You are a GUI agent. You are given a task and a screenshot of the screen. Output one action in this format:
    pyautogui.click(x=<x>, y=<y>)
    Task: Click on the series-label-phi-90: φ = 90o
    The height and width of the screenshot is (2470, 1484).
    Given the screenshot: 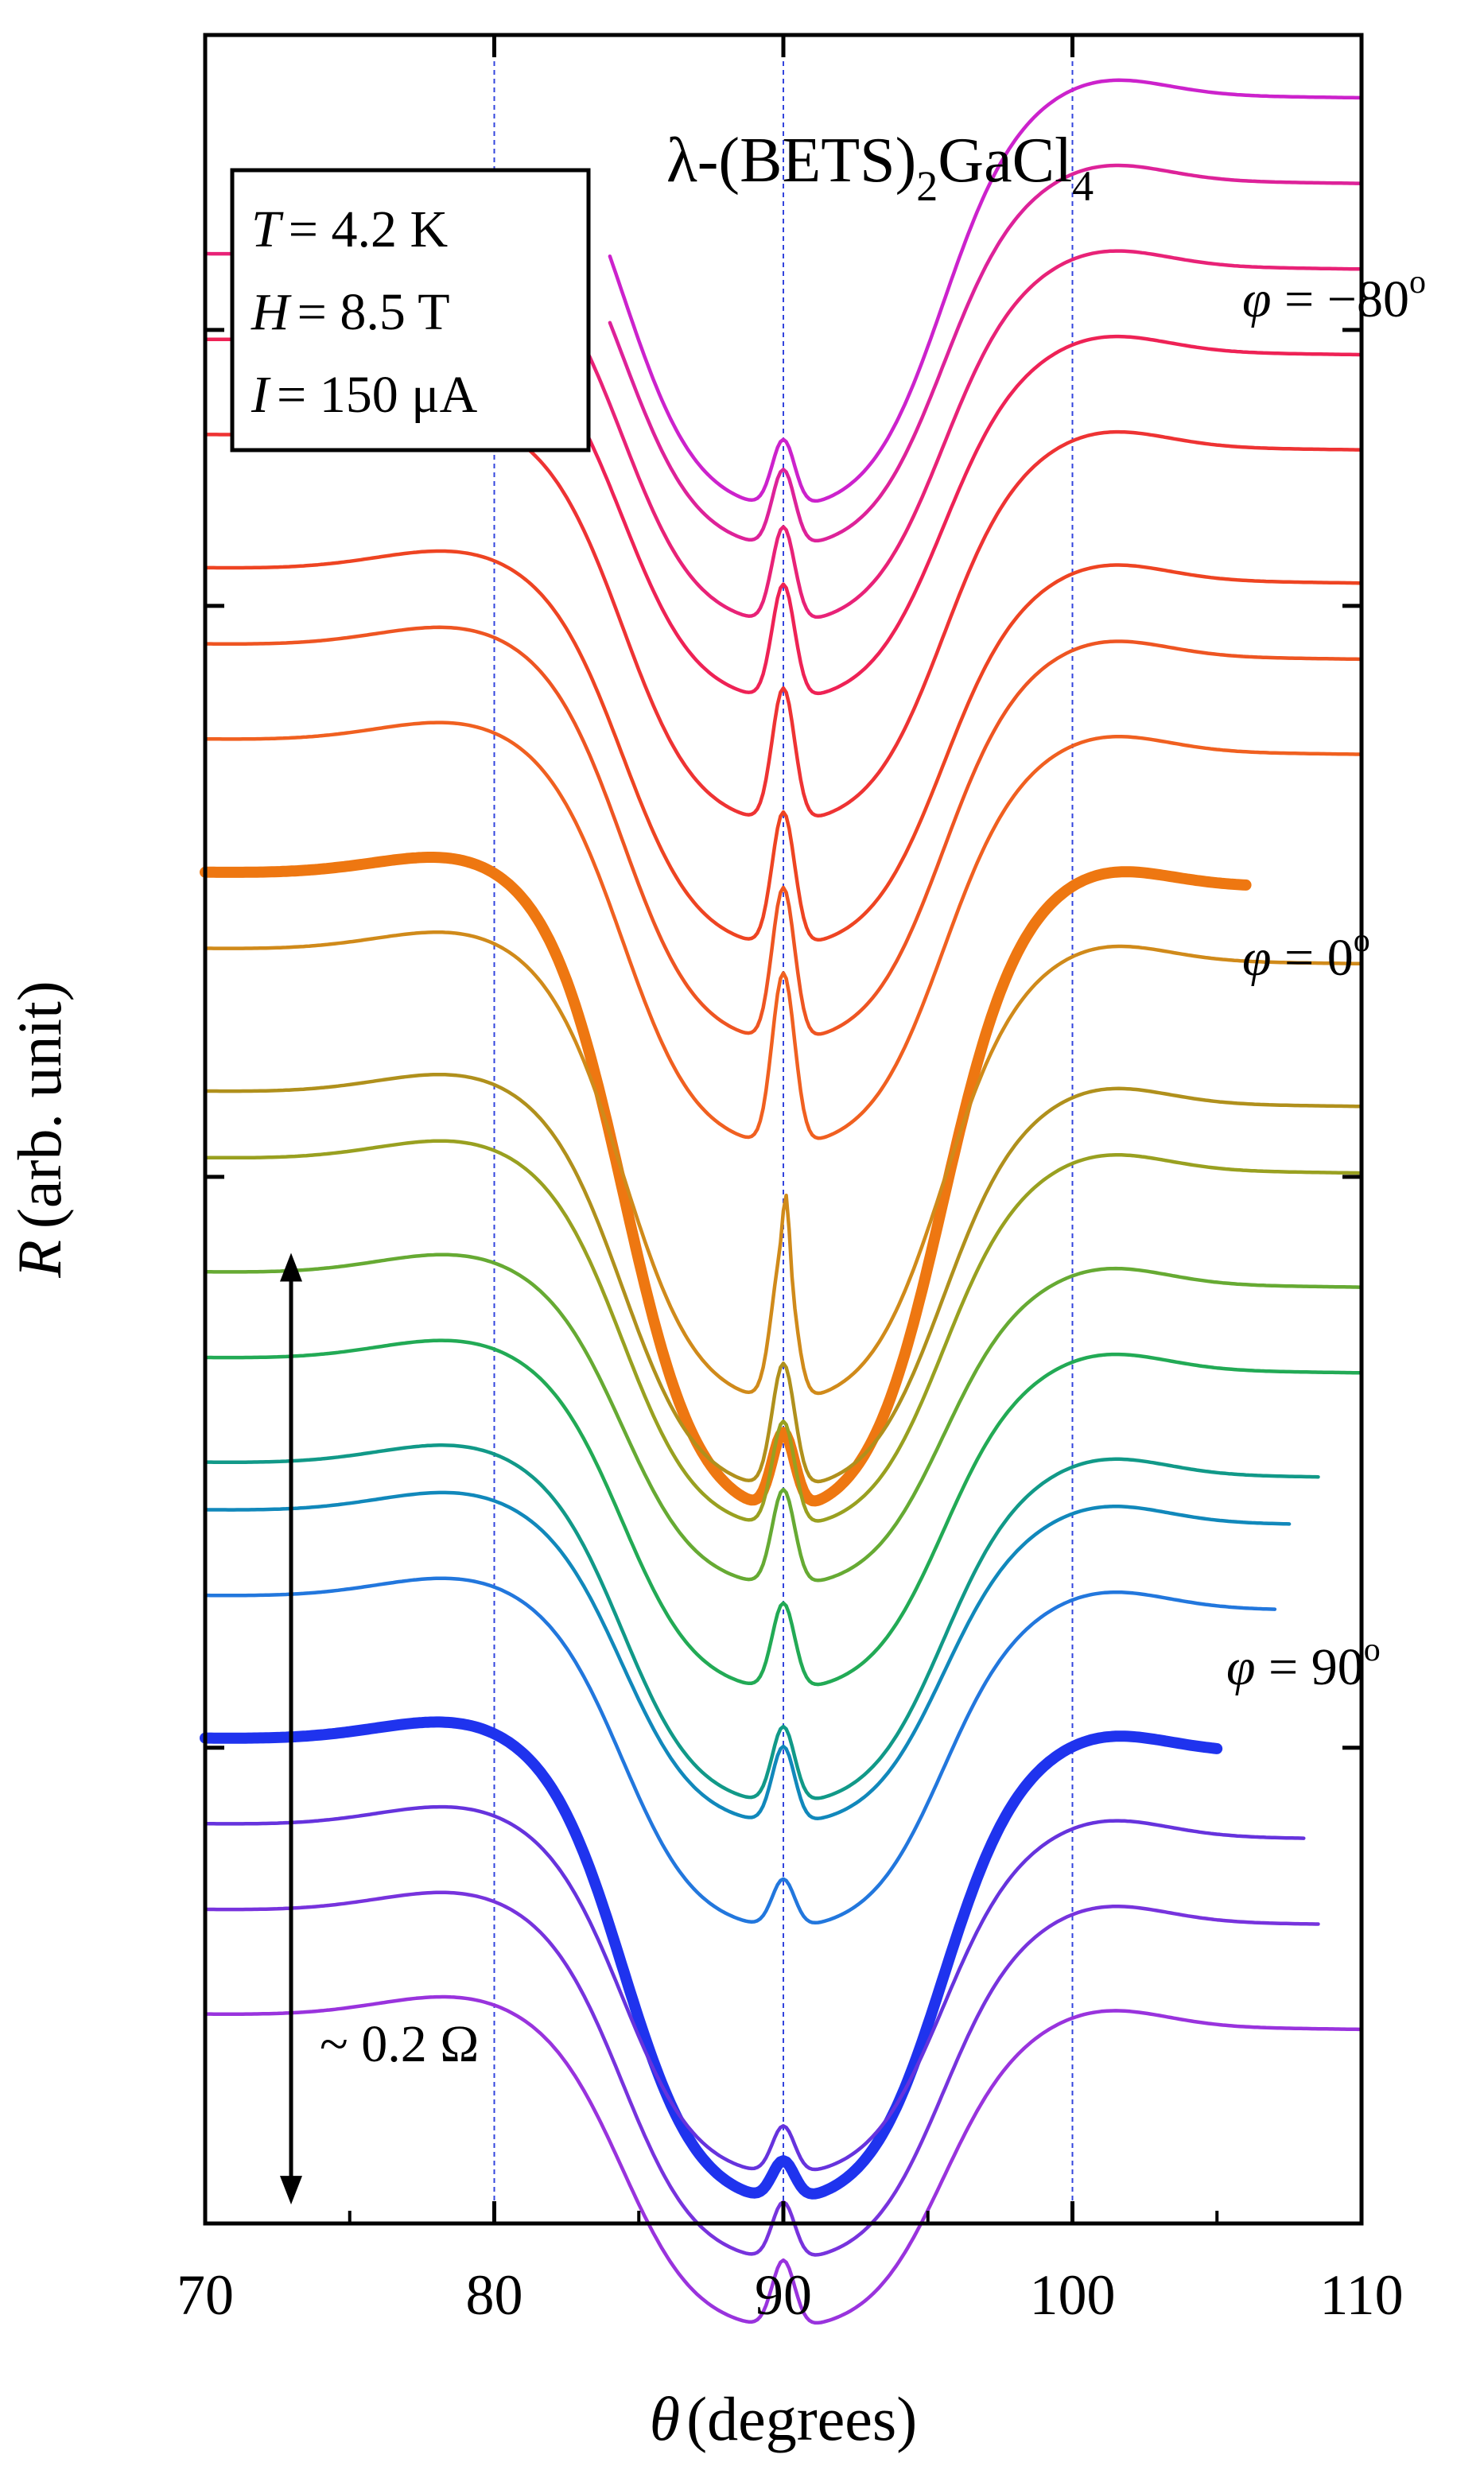 What is the action you would take?
    pyautogui.click(x=1303, y=1664)
    